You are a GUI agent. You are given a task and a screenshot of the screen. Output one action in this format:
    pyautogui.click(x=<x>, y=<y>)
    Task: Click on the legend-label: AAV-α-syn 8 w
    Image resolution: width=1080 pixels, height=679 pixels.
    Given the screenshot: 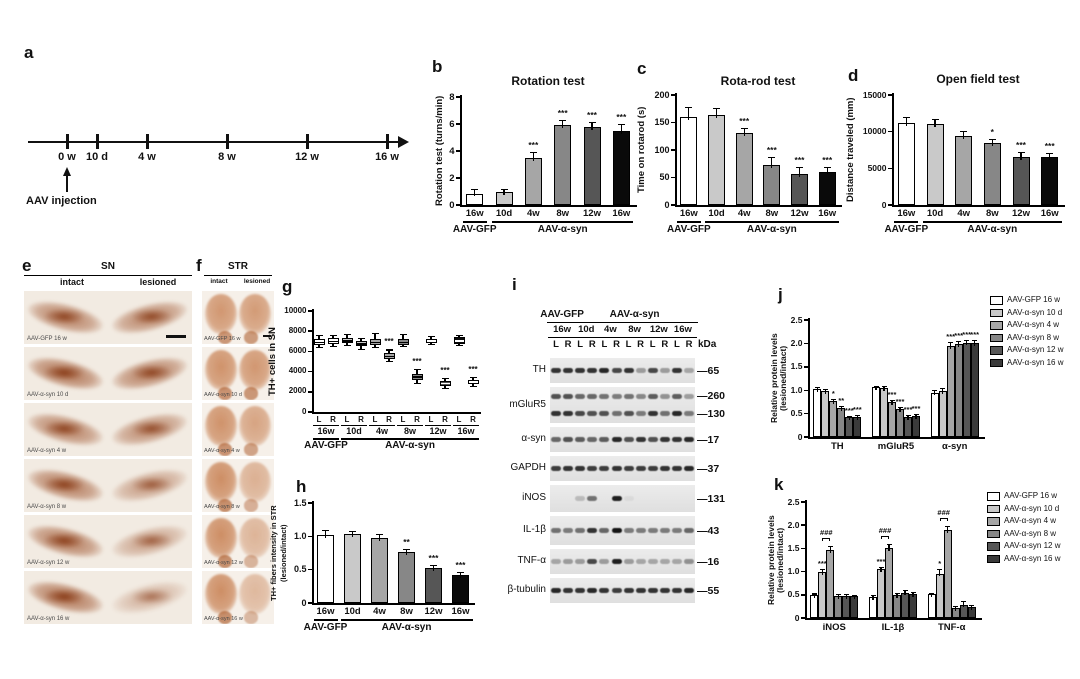 What is the action you would take?
    pyautogui.click(x=1030, y=533)
    